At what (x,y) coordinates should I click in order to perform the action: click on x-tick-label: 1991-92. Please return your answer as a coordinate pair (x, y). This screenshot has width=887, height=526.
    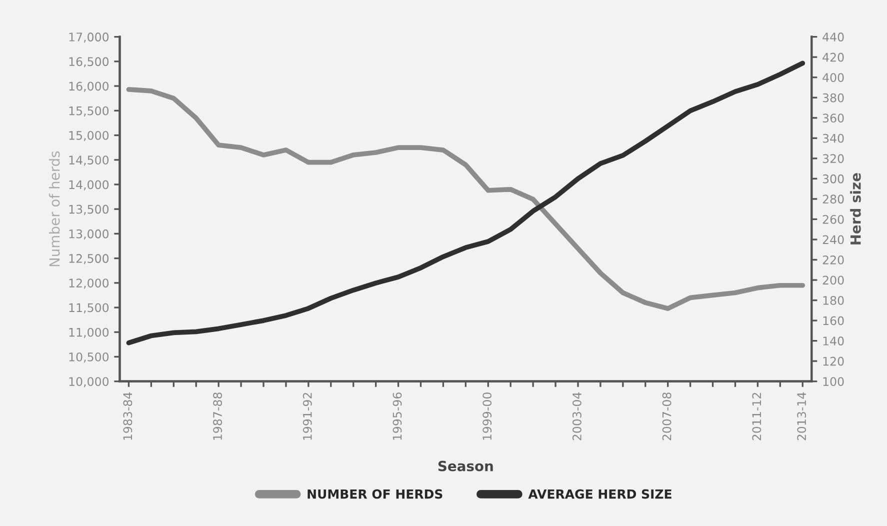
    Looking at the image, I should click on (307, 416).